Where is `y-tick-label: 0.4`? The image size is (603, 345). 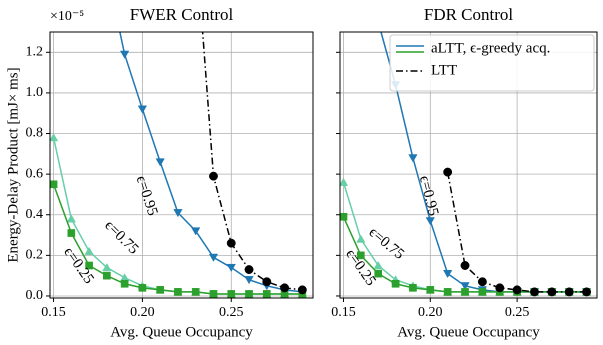
y-tick-label: 0.4 is located at coordinates (35, 214).